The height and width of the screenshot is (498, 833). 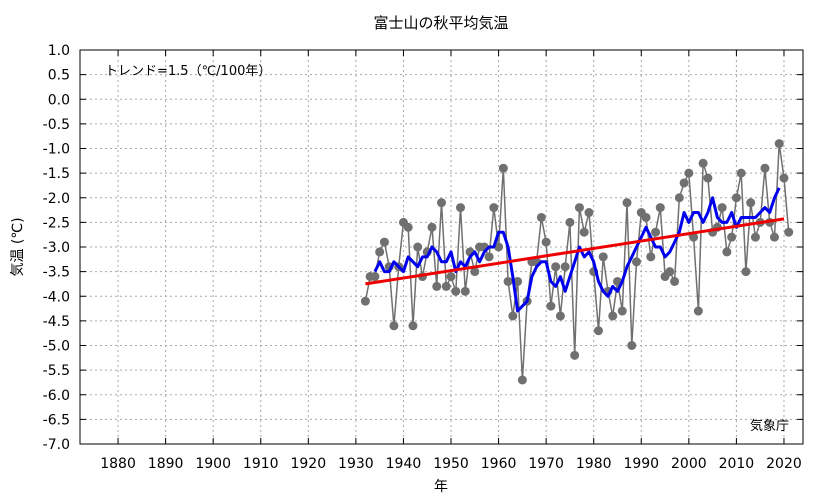 I want to click on trend-annotation: トレンド=1.5（℃/100年）, so click(x=188, y=71).